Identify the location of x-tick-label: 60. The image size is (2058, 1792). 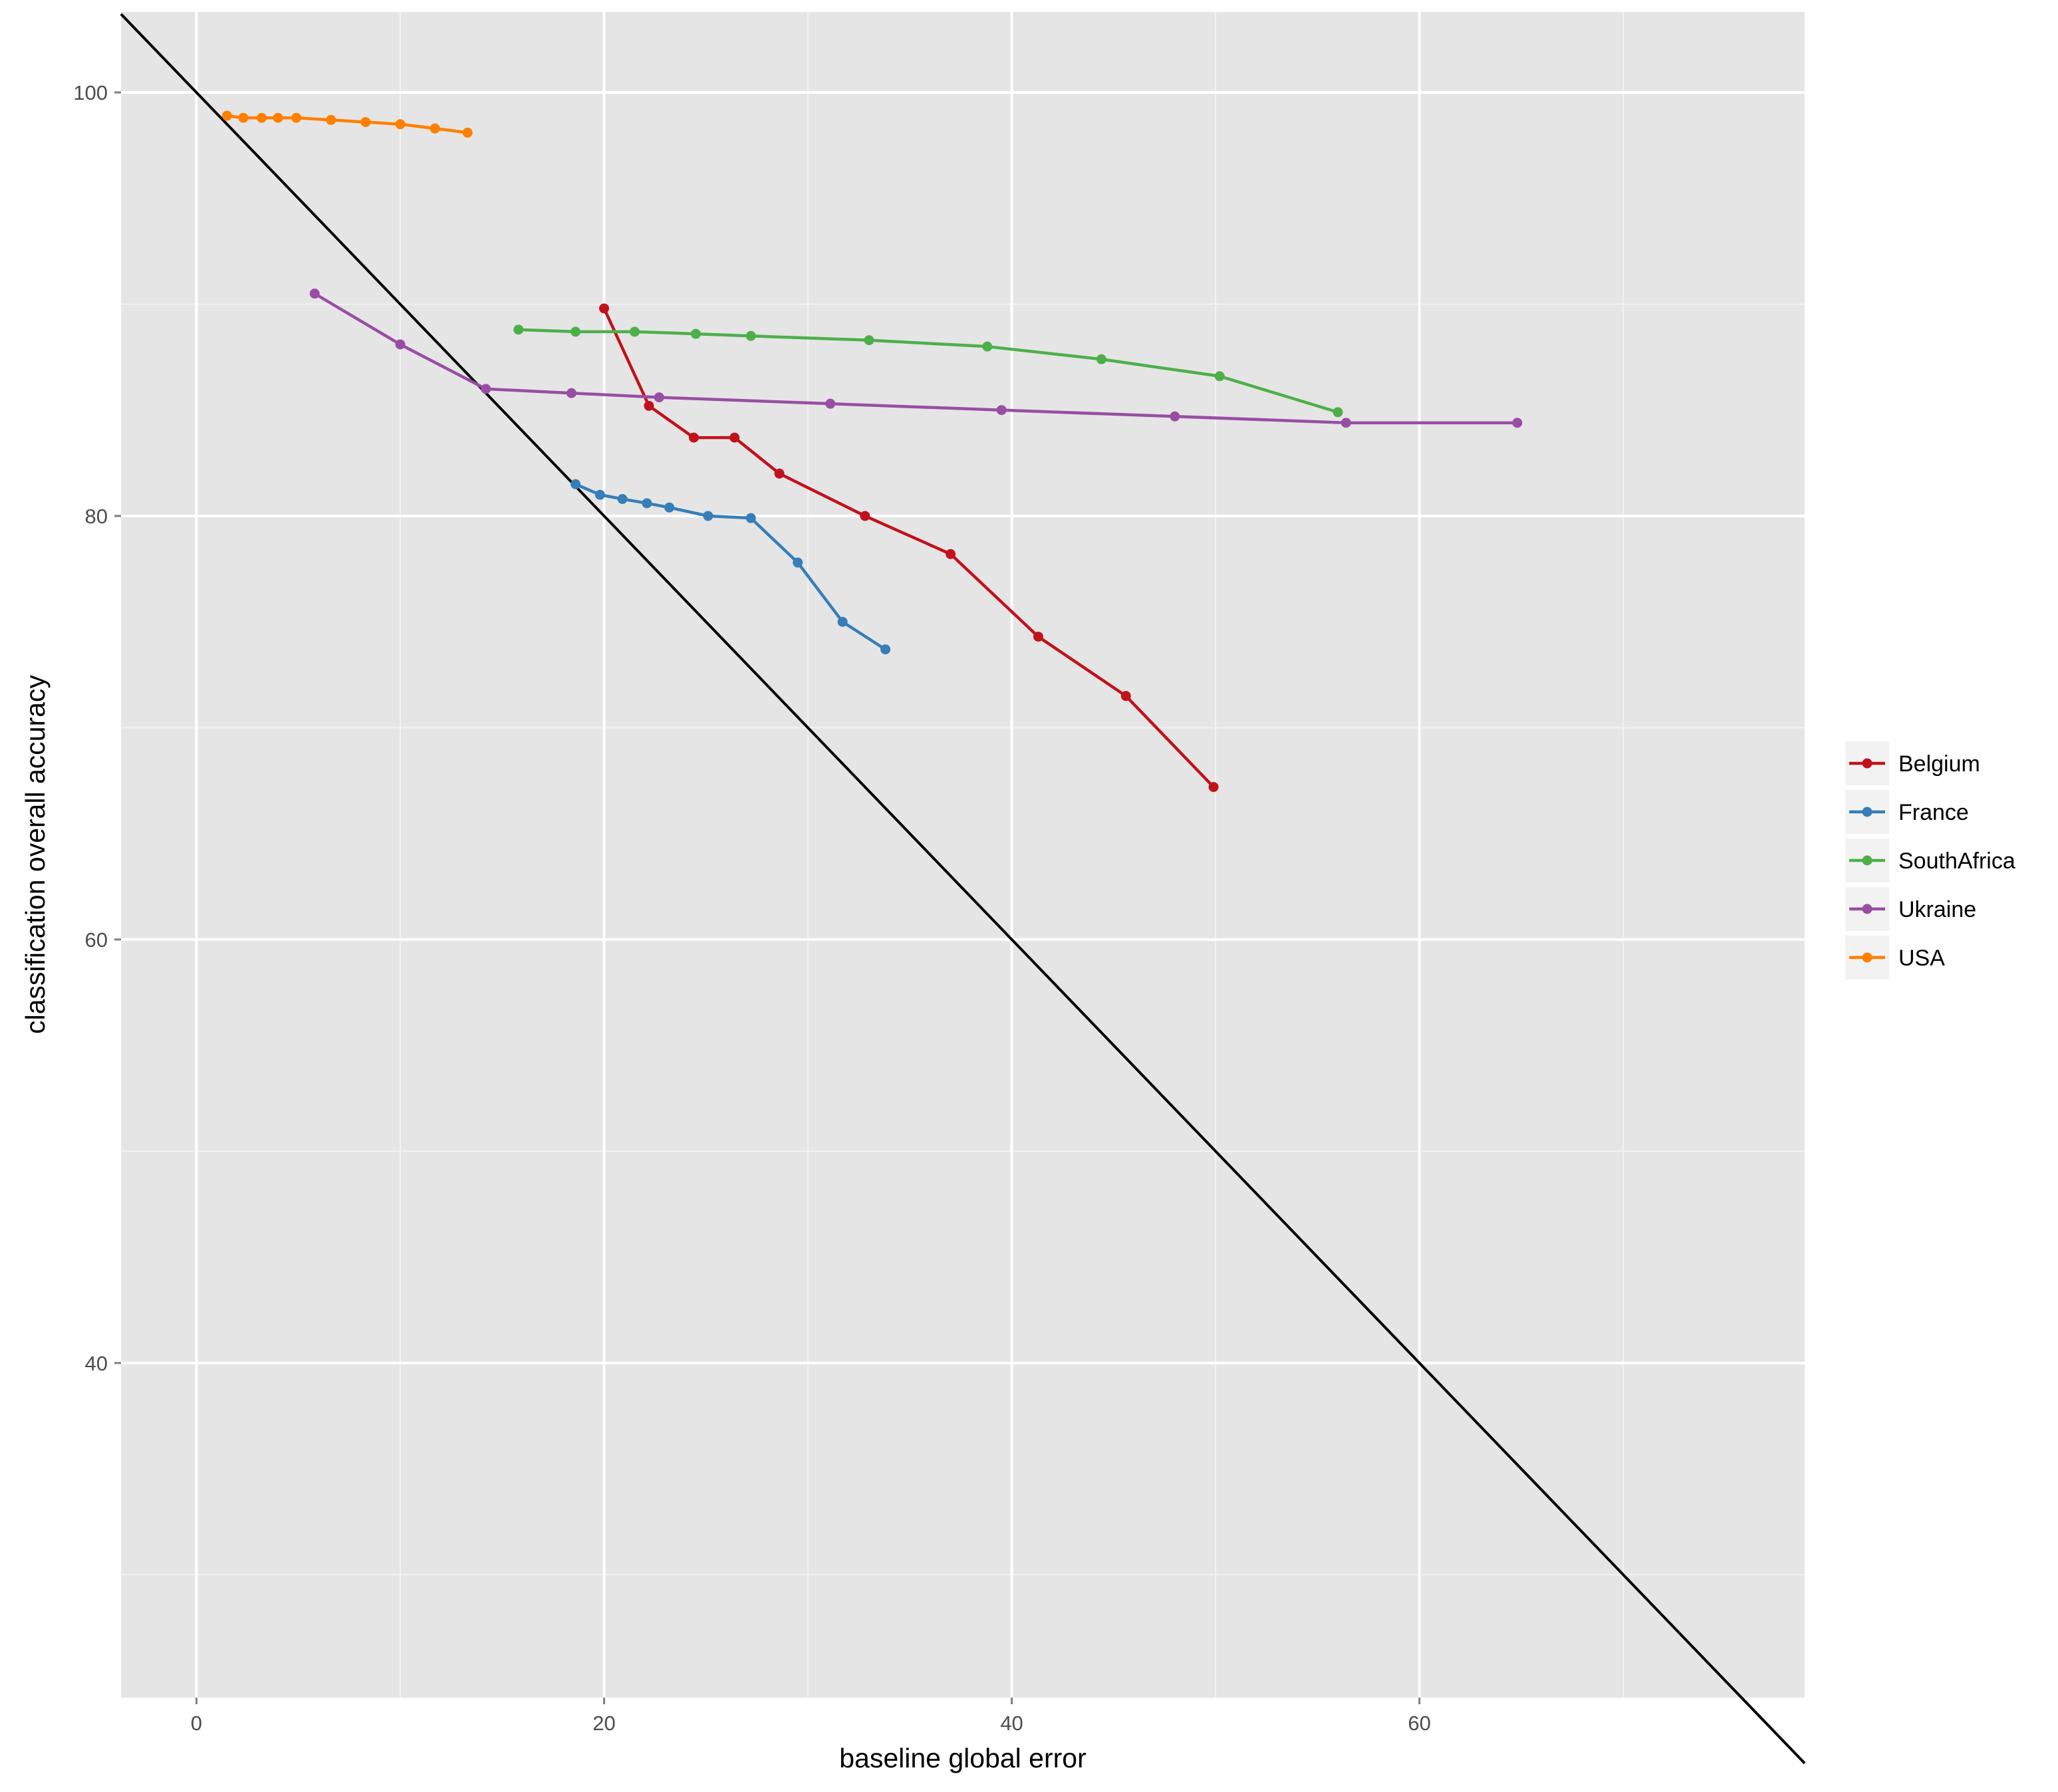
(1419, 1723).